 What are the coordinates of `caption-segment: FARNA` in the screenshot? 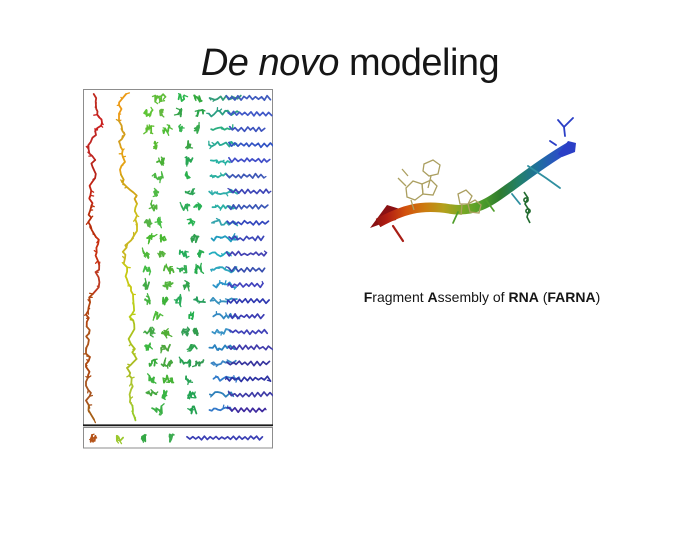 It's located at (571, 297).